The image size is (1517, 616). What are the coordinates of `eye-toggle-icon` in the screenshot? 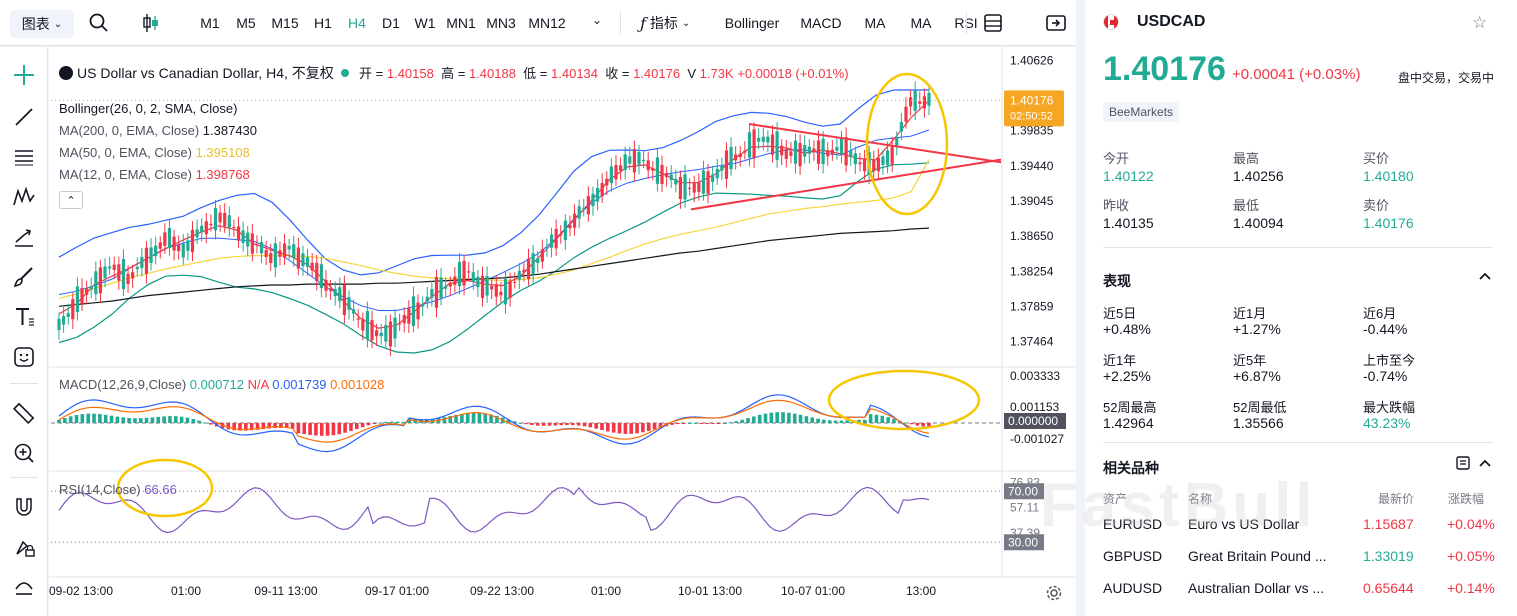 It's located at (24, 587).